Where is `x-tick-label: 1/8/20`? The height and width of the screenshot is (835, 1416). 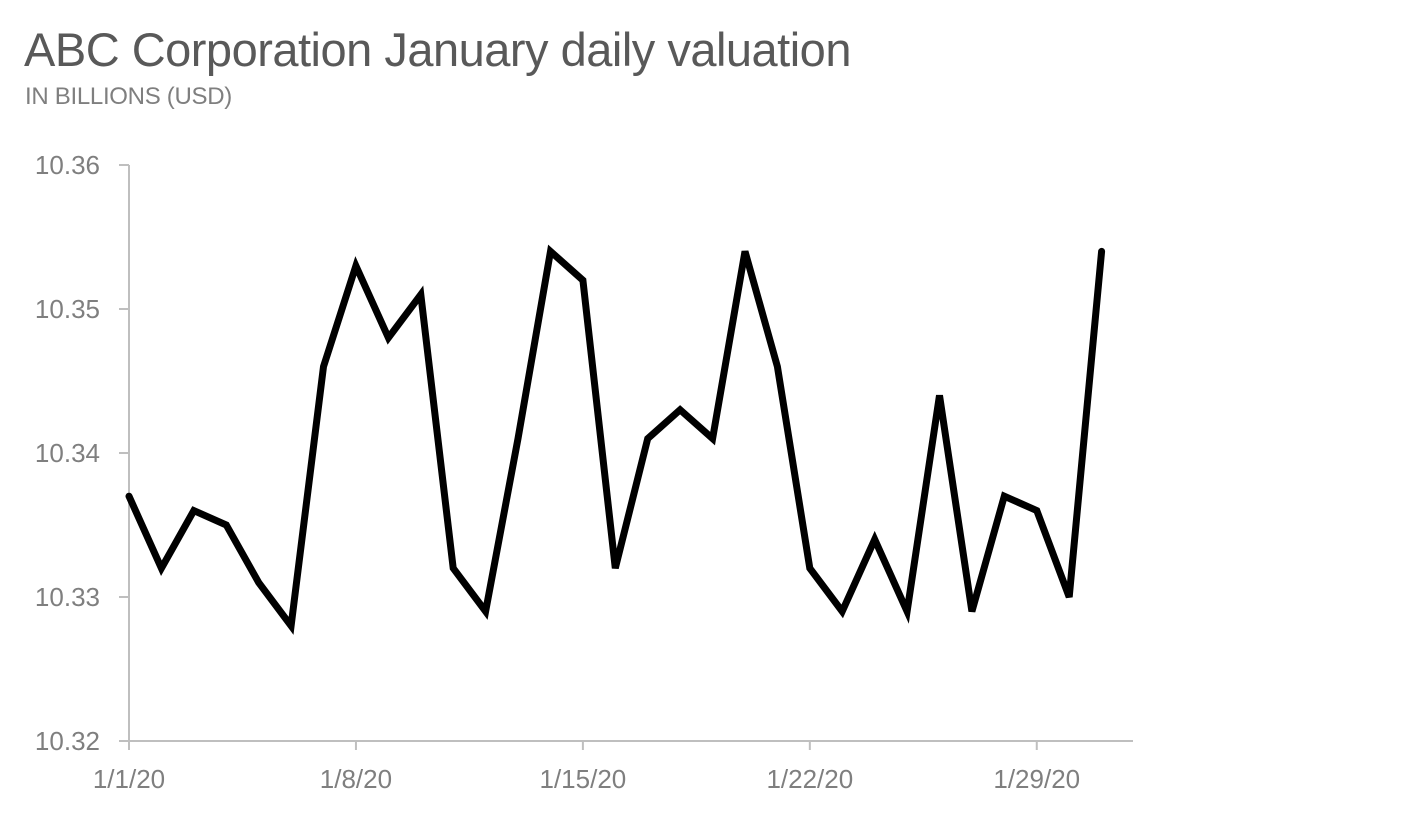 x-tick-label: 1/8/20 is located at coordinates (356, 779).